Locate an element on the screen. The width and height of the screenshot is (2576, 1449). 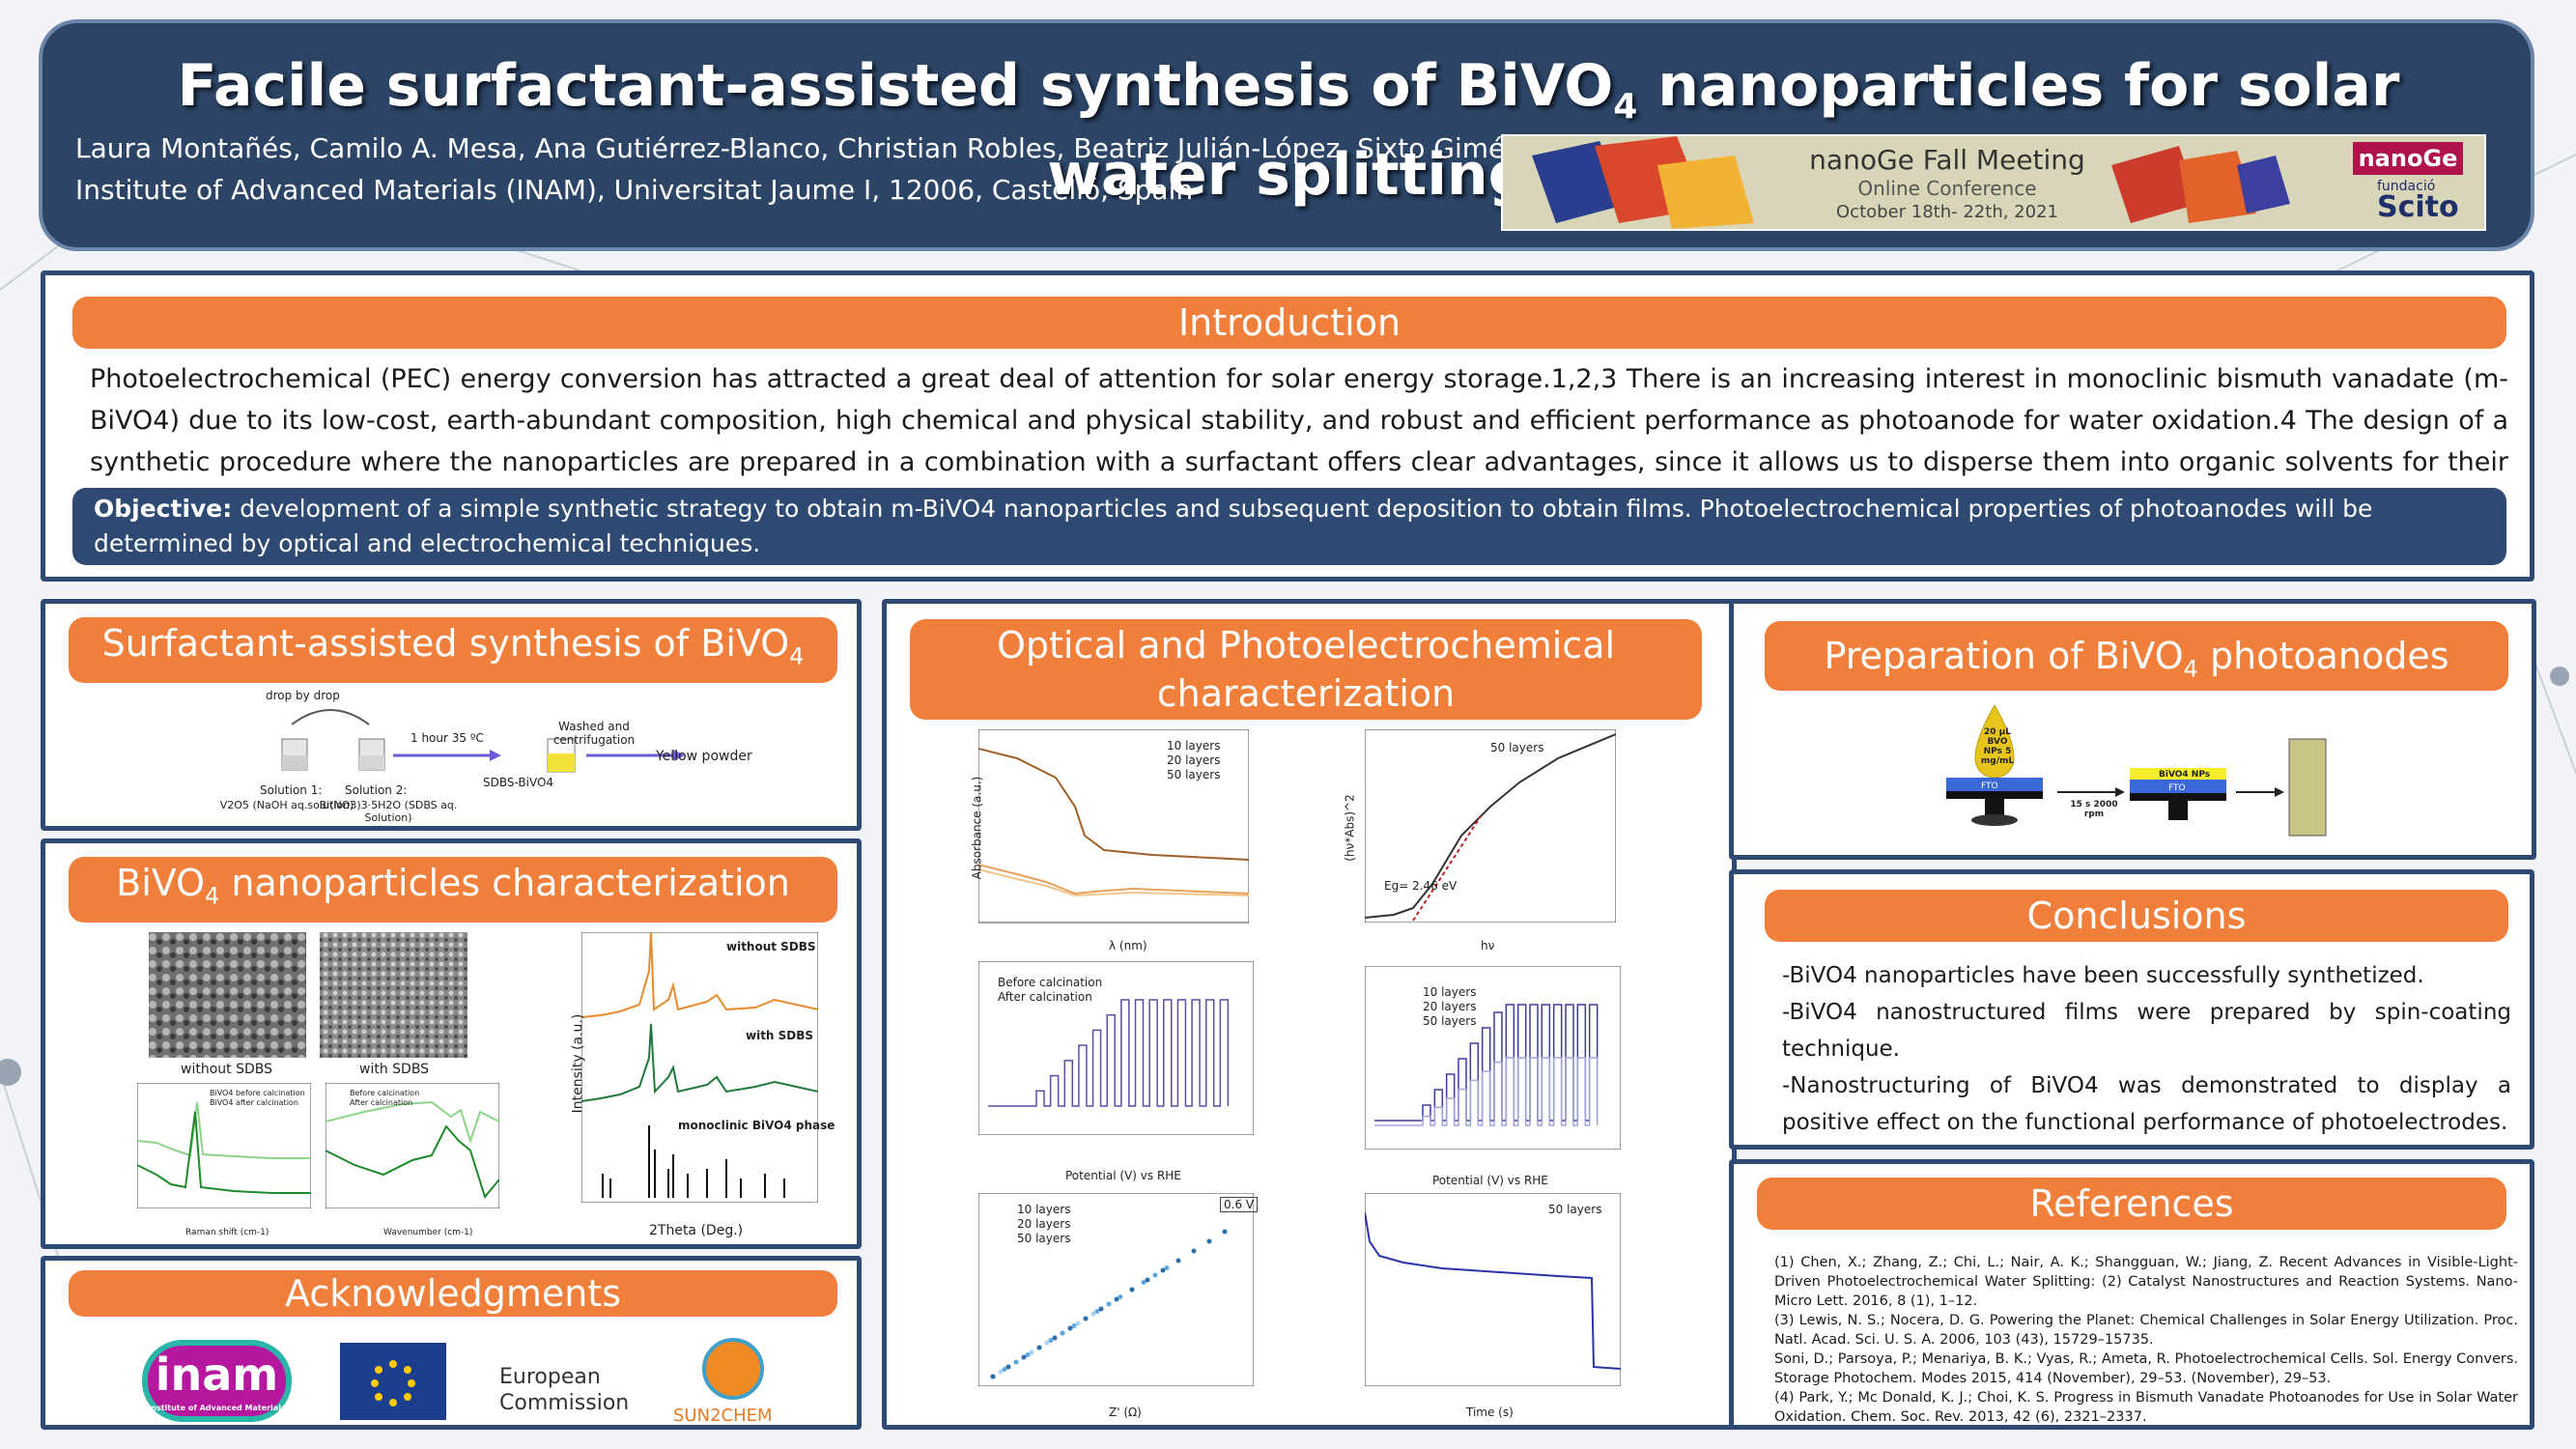
references-heading: References is located at coordinates (2131, 1204).